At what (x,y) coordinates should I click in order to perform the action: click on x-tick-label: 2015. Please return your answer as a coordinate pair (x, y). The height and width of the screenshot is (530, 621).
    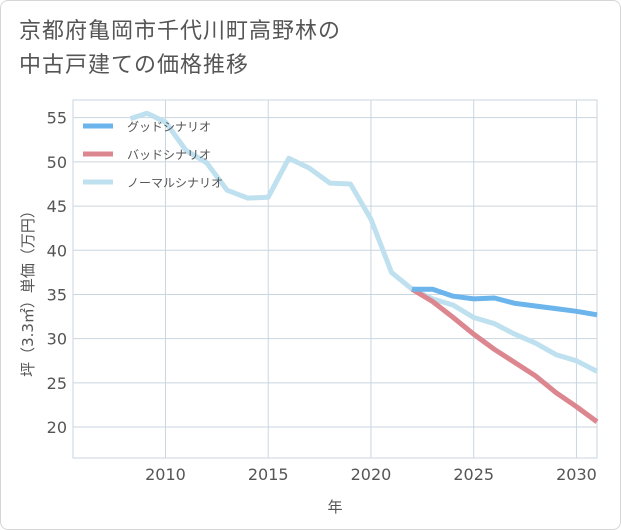
    Looking at the image, I should click on (268, 474).